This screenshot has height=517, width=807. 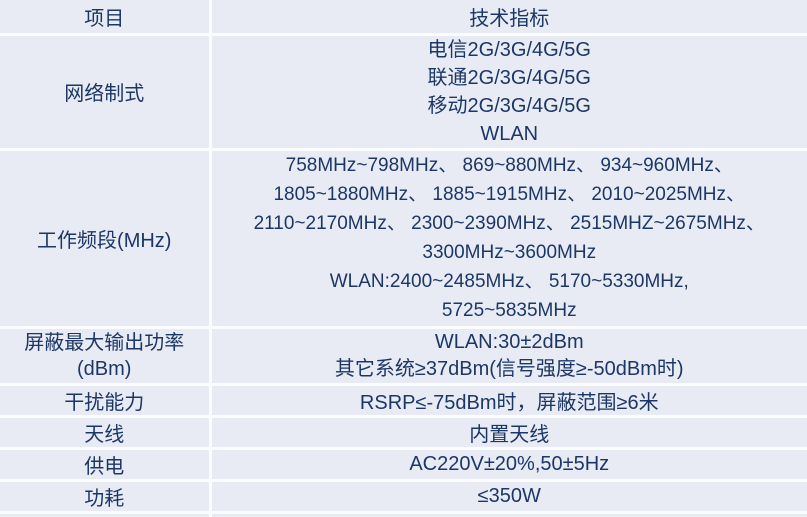 I want to click on spec-cell-interference: RSRP≤-75dBm时，屏蔽范围≥6米, so click(x=507, y=401).